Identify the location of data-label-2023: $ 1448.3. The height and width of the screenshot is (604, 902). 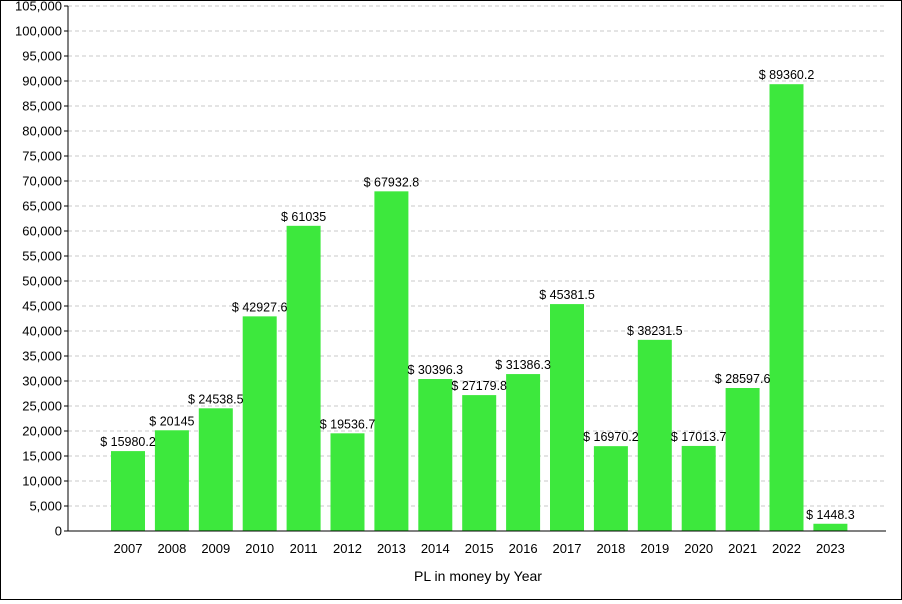
(830, 515).